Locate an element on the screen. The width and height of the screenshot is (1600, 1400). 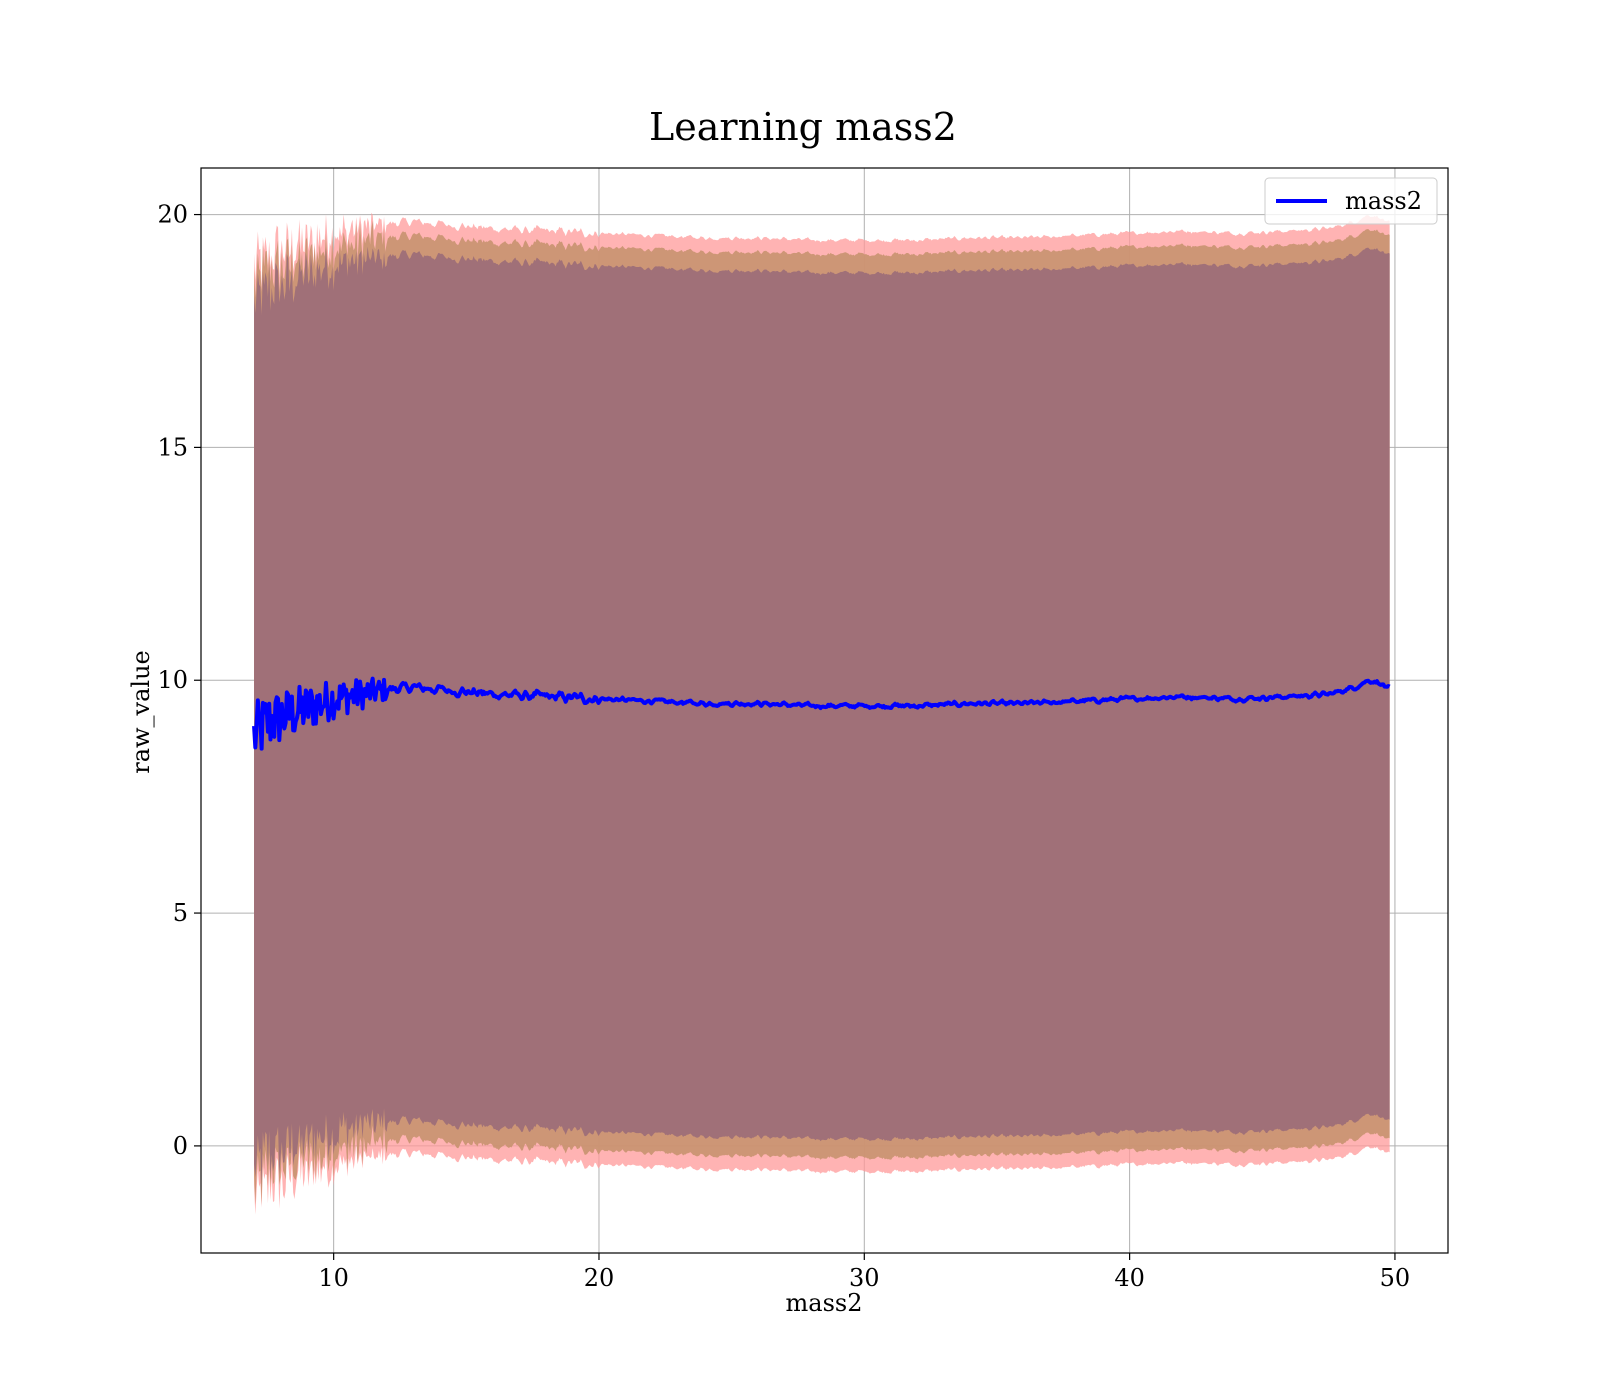
y-tick-label: 0 is located at coordinates (180, 1146).